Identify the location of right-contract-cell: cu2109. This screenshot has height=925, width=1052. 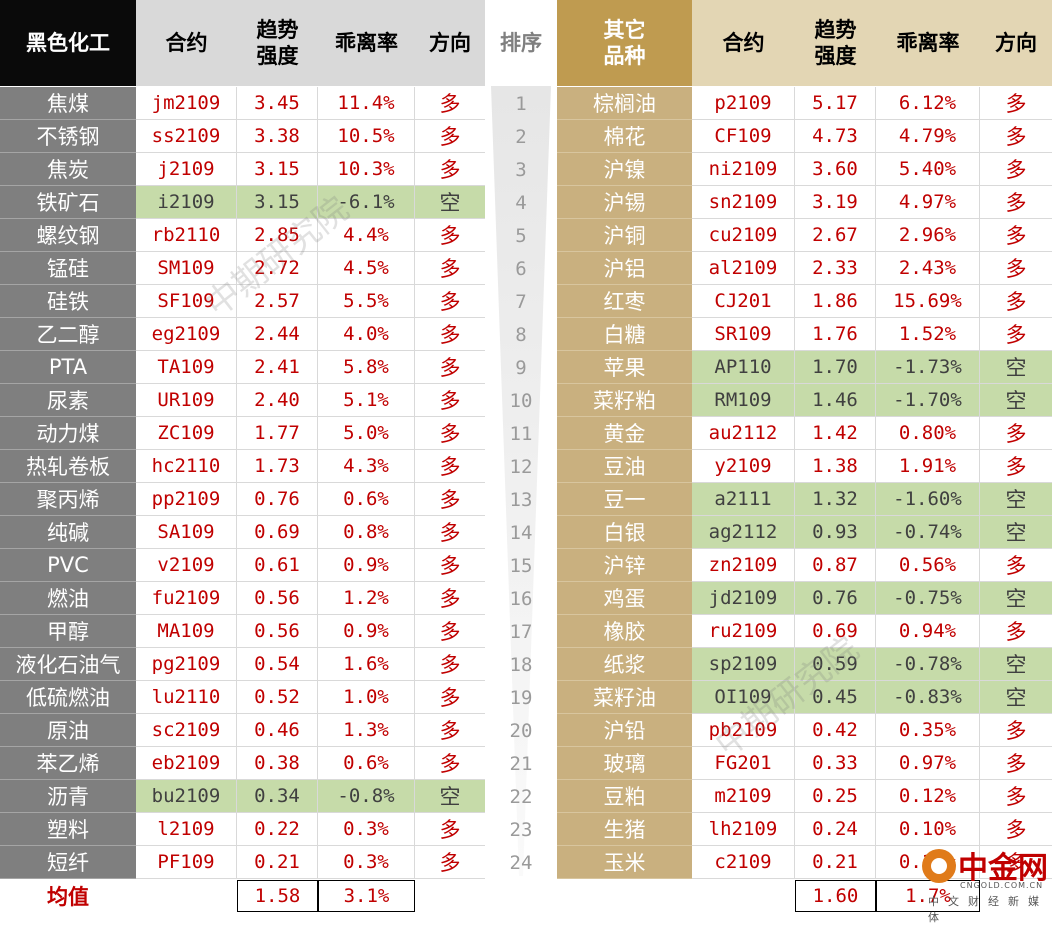
(743, 235).